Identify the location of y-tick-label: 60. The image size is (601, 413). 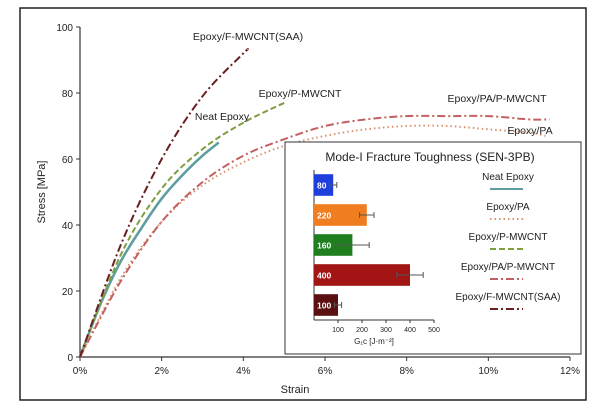
(68, 160).